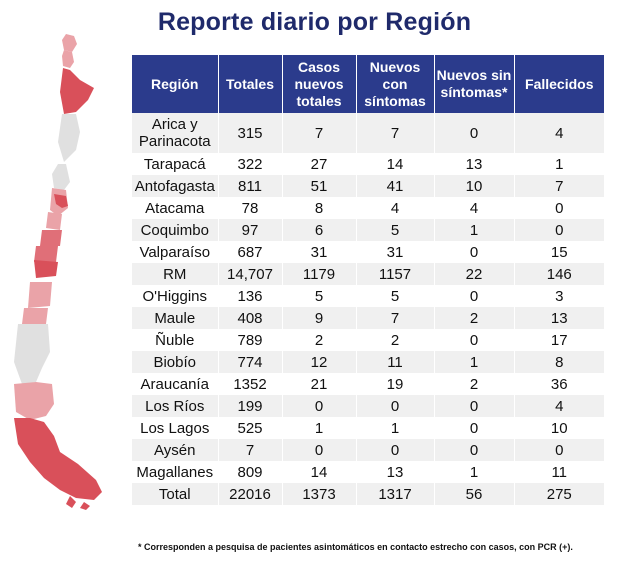 Image resolution: width=629 pixels, height=565 pixels. What do you see at coordinates (474, 274) in the screenshot?
I see `cell-sin-sintomas: 22` at bounding box center [474, 274].